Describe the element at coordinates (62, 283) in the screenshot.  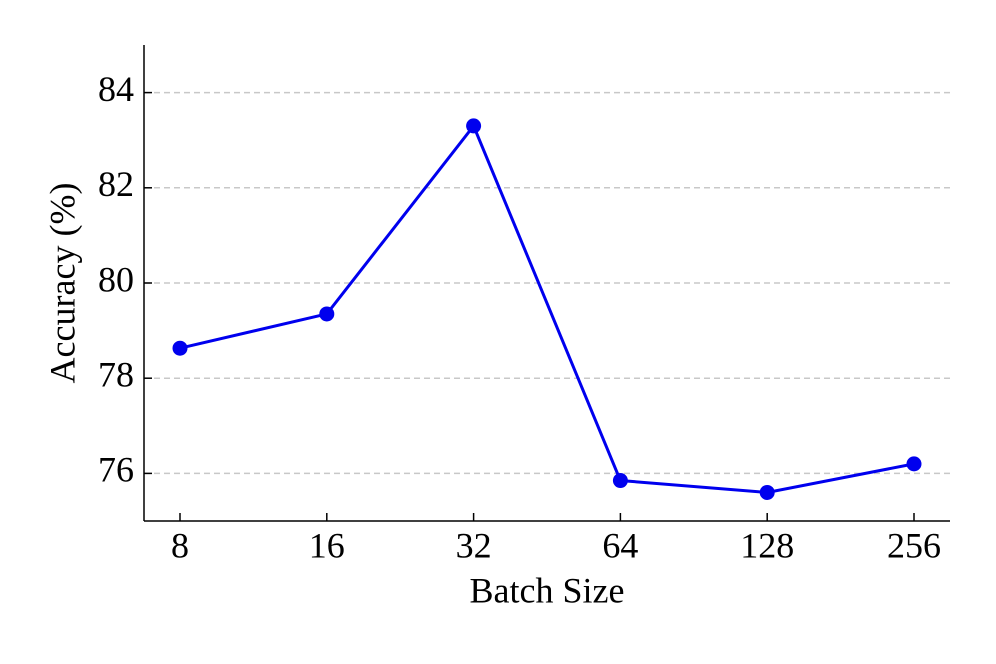
I see `y-axis-label: Accuracy (%)` at that location.